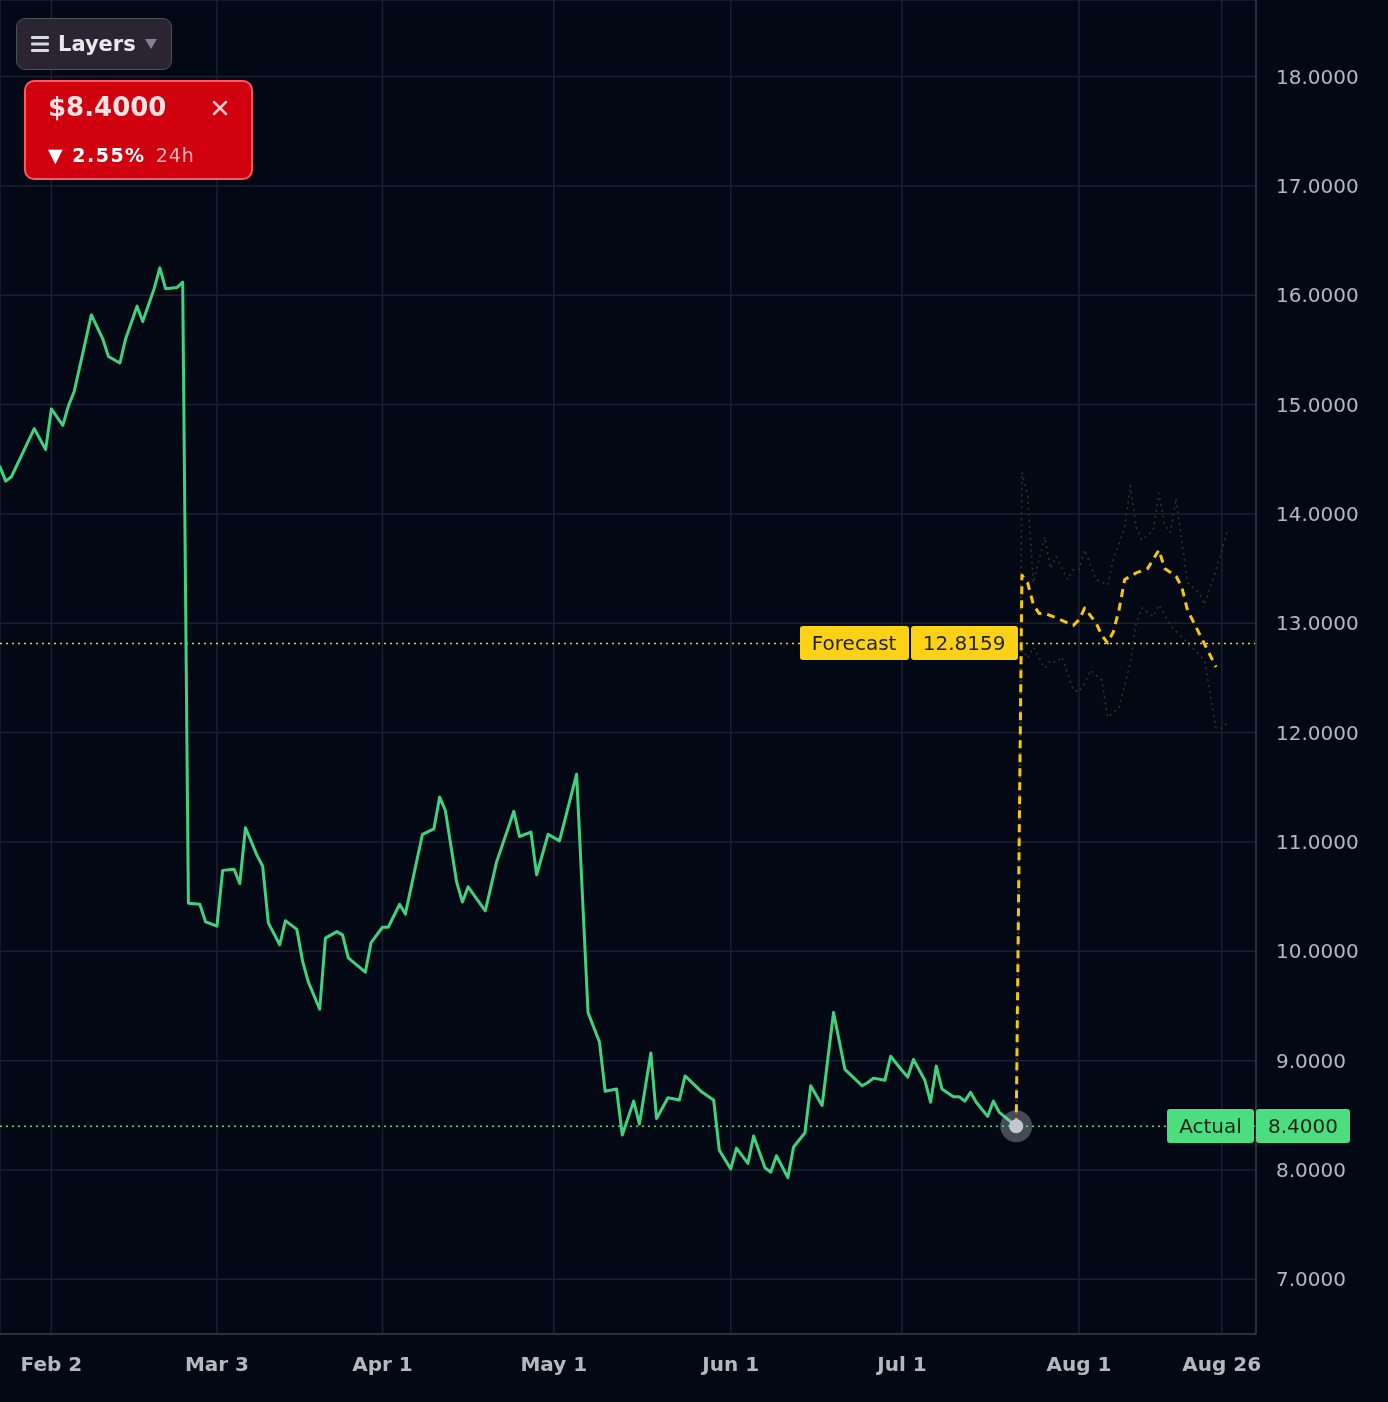 The width and height of the screenshot is (1388, 1402). I want to click on y-tick-label: 7.0000, so click(1311, 1279).